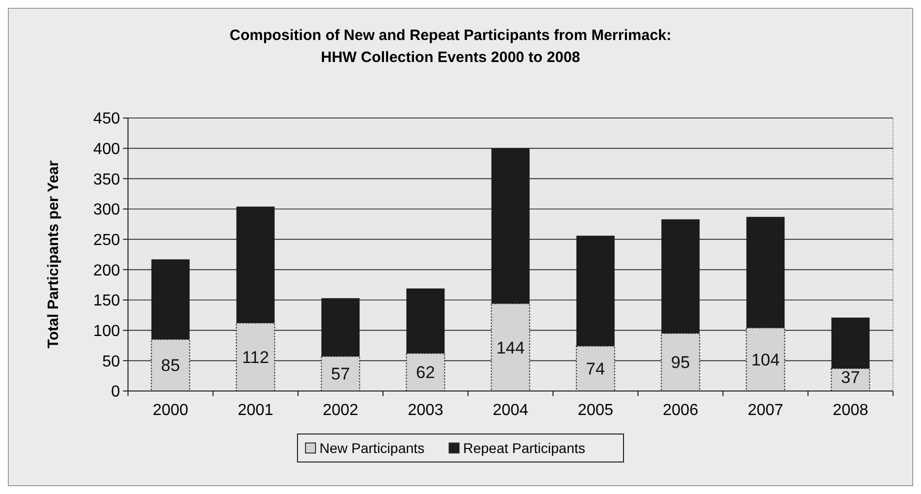 The width and height of the screenshot is (921, 494). I want to click on data-label: 95, so click(680, 362).